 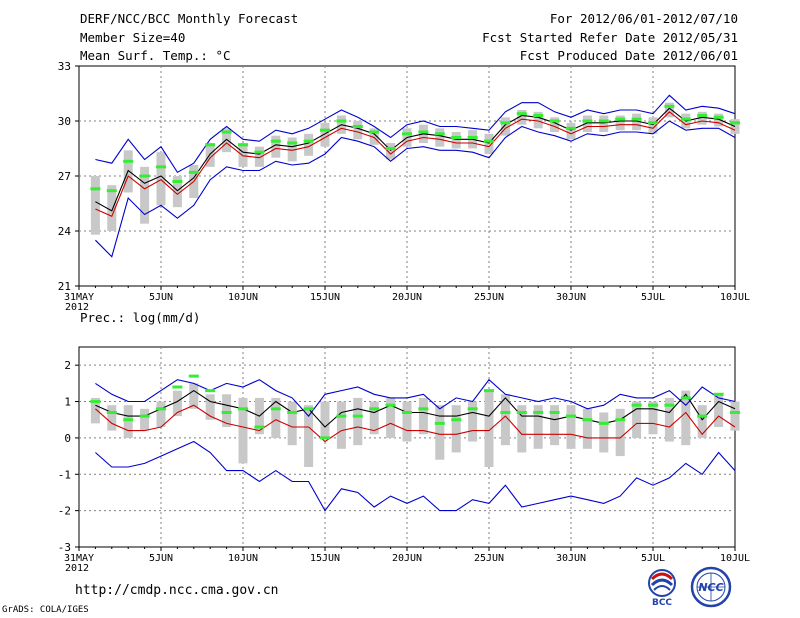 What do you see at coordinates (64, 474) in the screenshot?
I see `y-tick-label: -1` at bounding box center [64, 474].